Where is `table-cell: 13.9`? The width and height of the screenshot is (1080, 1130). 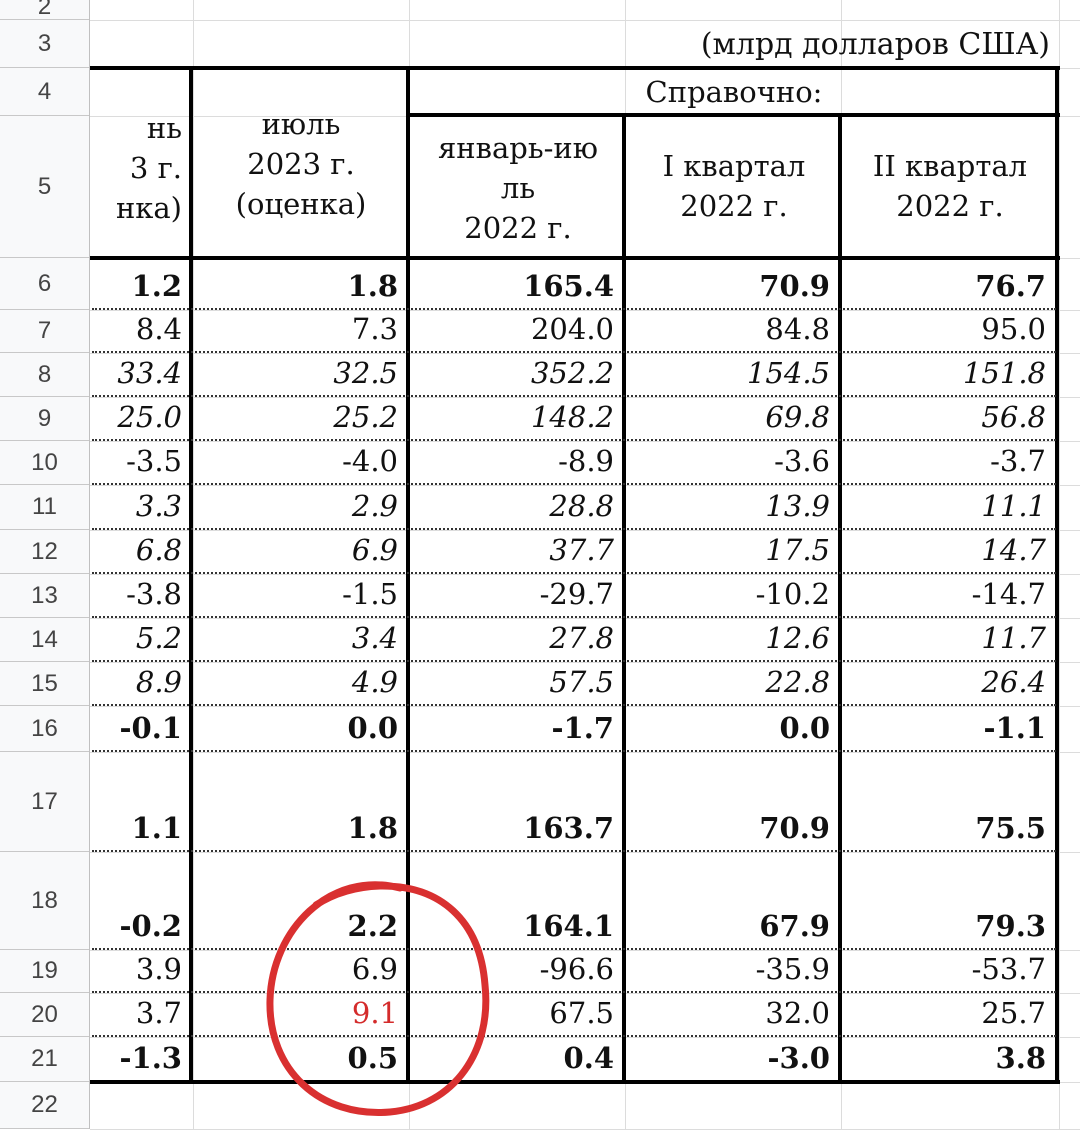 table-cell: 13.9 is located at coordinates (797, 506).